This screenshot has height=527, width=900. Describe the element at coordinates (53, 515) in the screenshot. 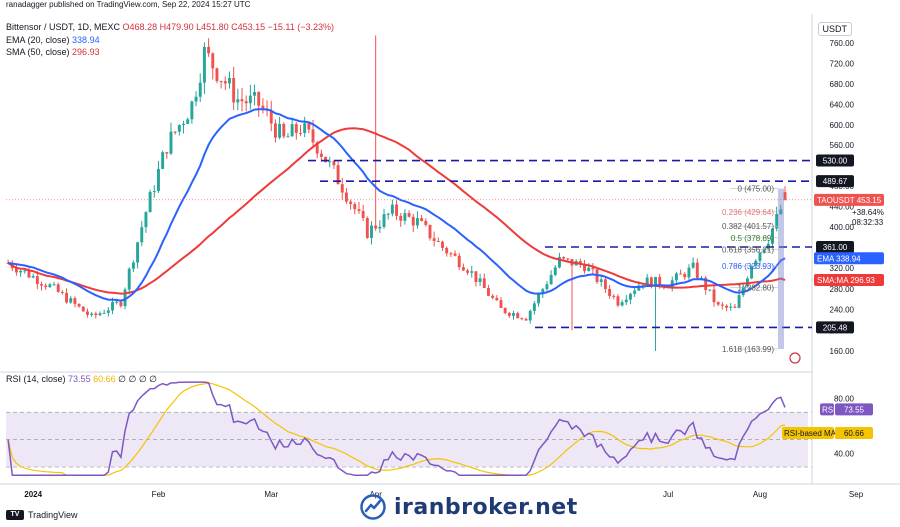

I see `tradingview-brand: TradingView` at that location.